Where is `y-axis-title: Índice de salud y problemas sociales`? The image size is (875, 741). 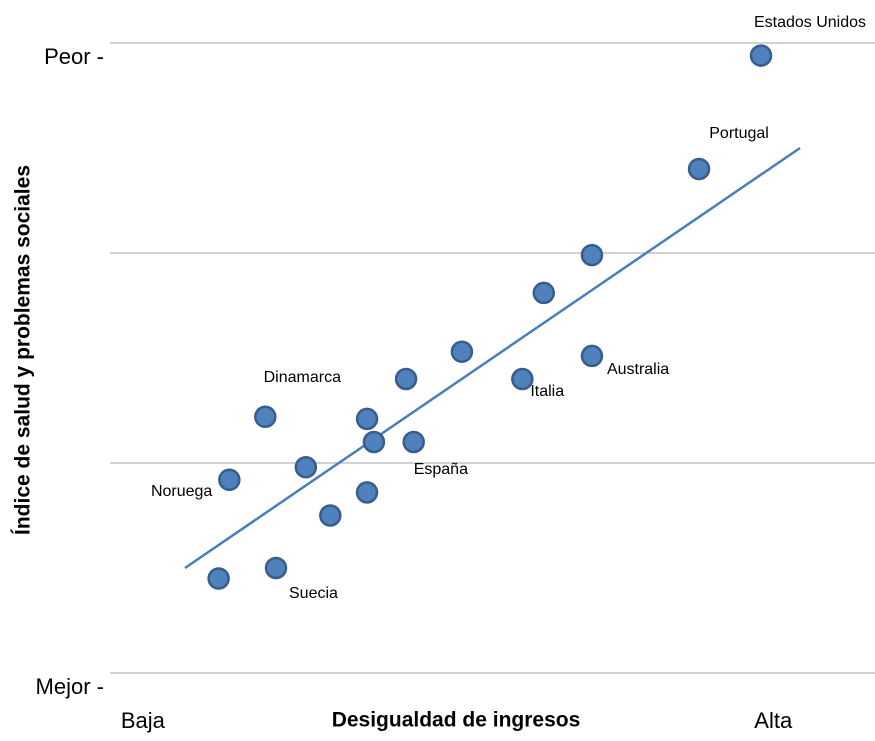
y-axis-title: Índice de salud y problemas sociales is located at coordinates (23, 350).